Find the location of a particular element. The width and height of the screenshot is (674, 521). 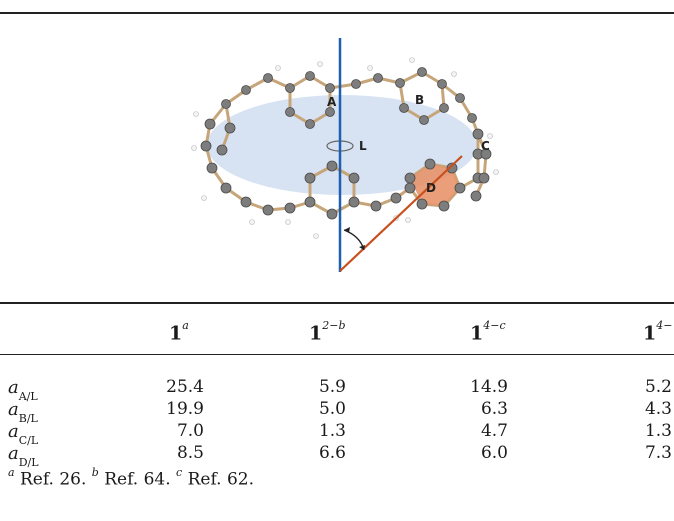

column-header-1: 1a is located at coordinates (179, 332).